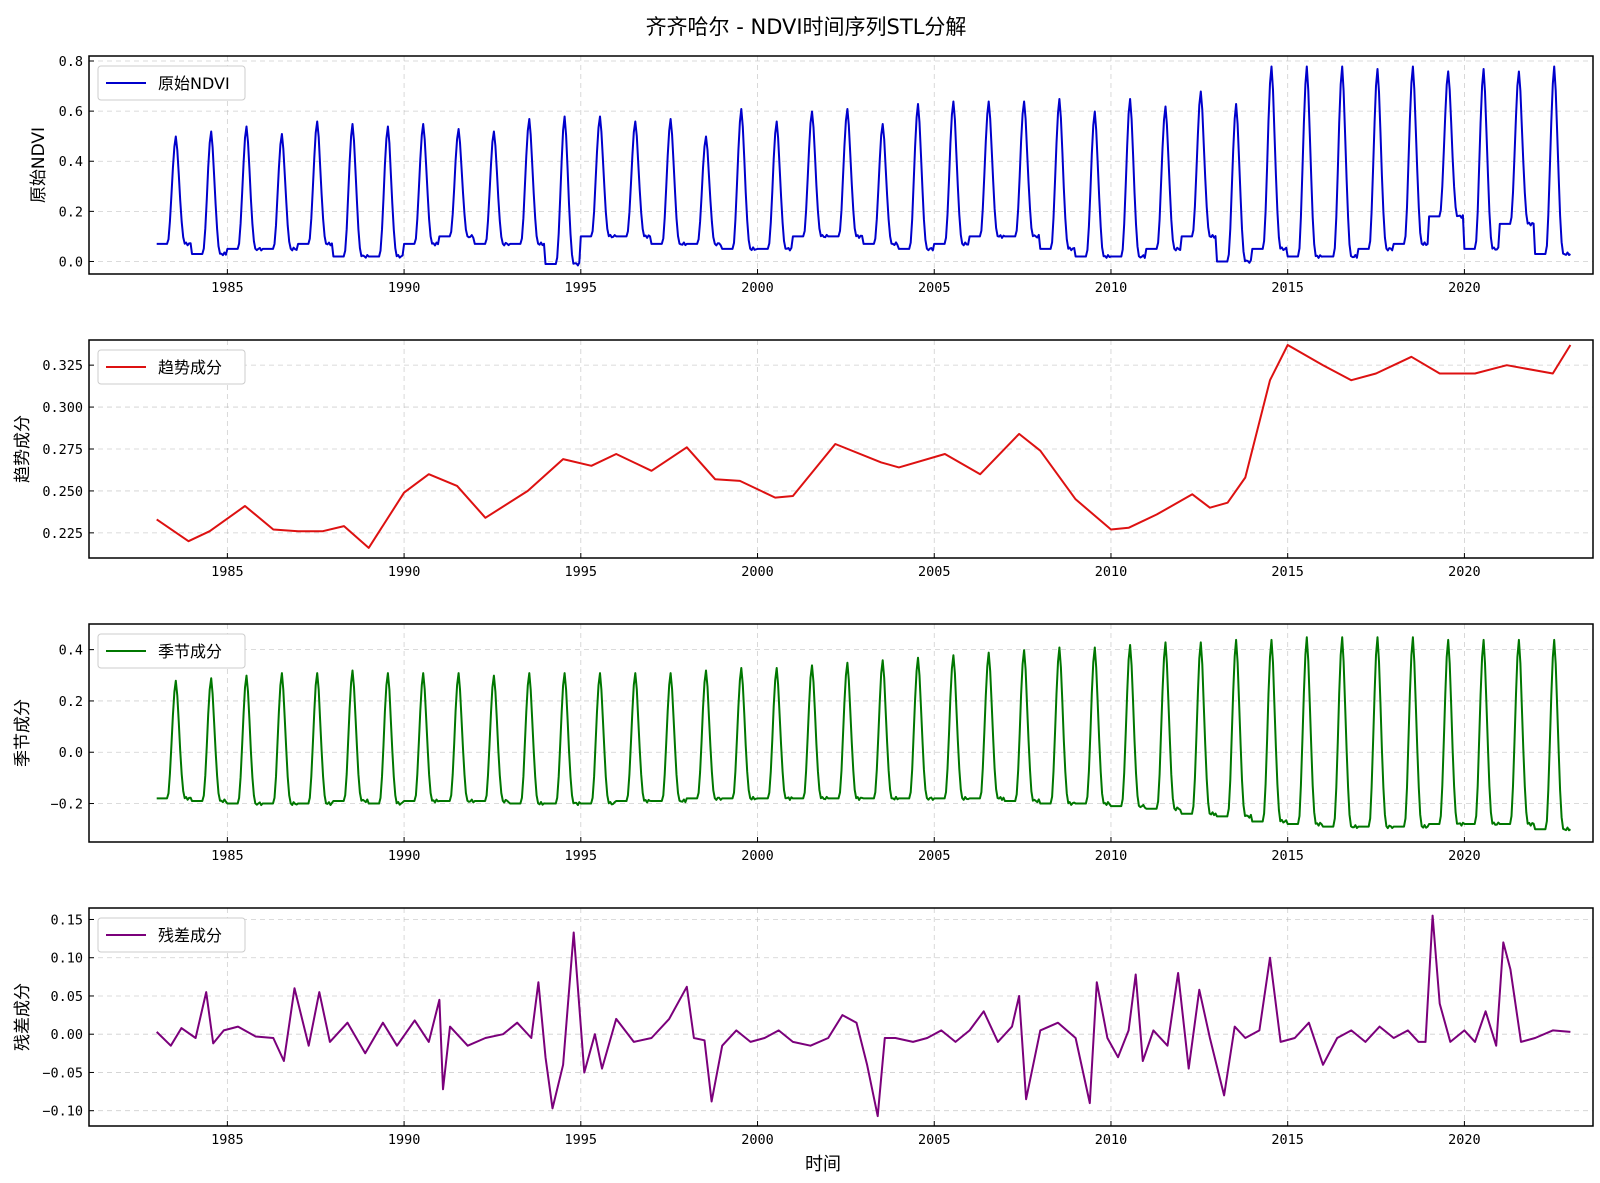 The height and width of the screenshot is (1183, 1600). What do you see at coordinates (227, 856) in the screenshot?
I see `seasonal-xtick-label: 1985` at bounding box center [227, 856].